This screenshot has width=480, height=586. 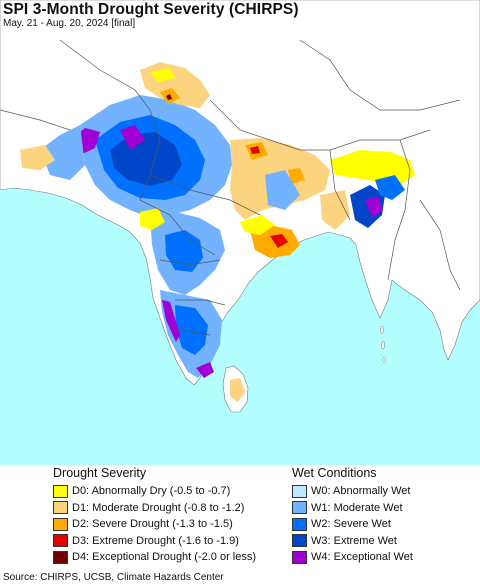 What do you see at coordinates (60, 557) in the screenshot?
I see `swatch-d4` at bounding box center [60, 557].